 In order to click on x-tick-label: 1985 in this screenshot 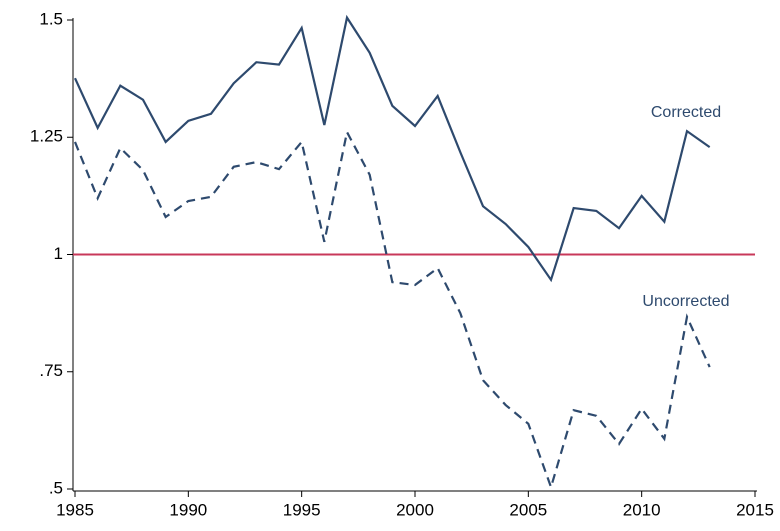, I will do `click(75, 509)`.